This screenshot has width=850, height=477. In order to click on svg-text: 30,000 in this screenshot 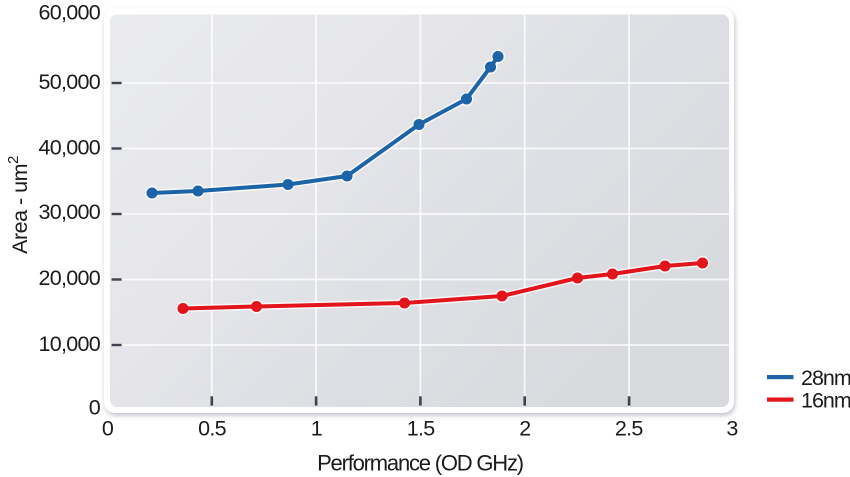, I will do `click(69, 212)`.